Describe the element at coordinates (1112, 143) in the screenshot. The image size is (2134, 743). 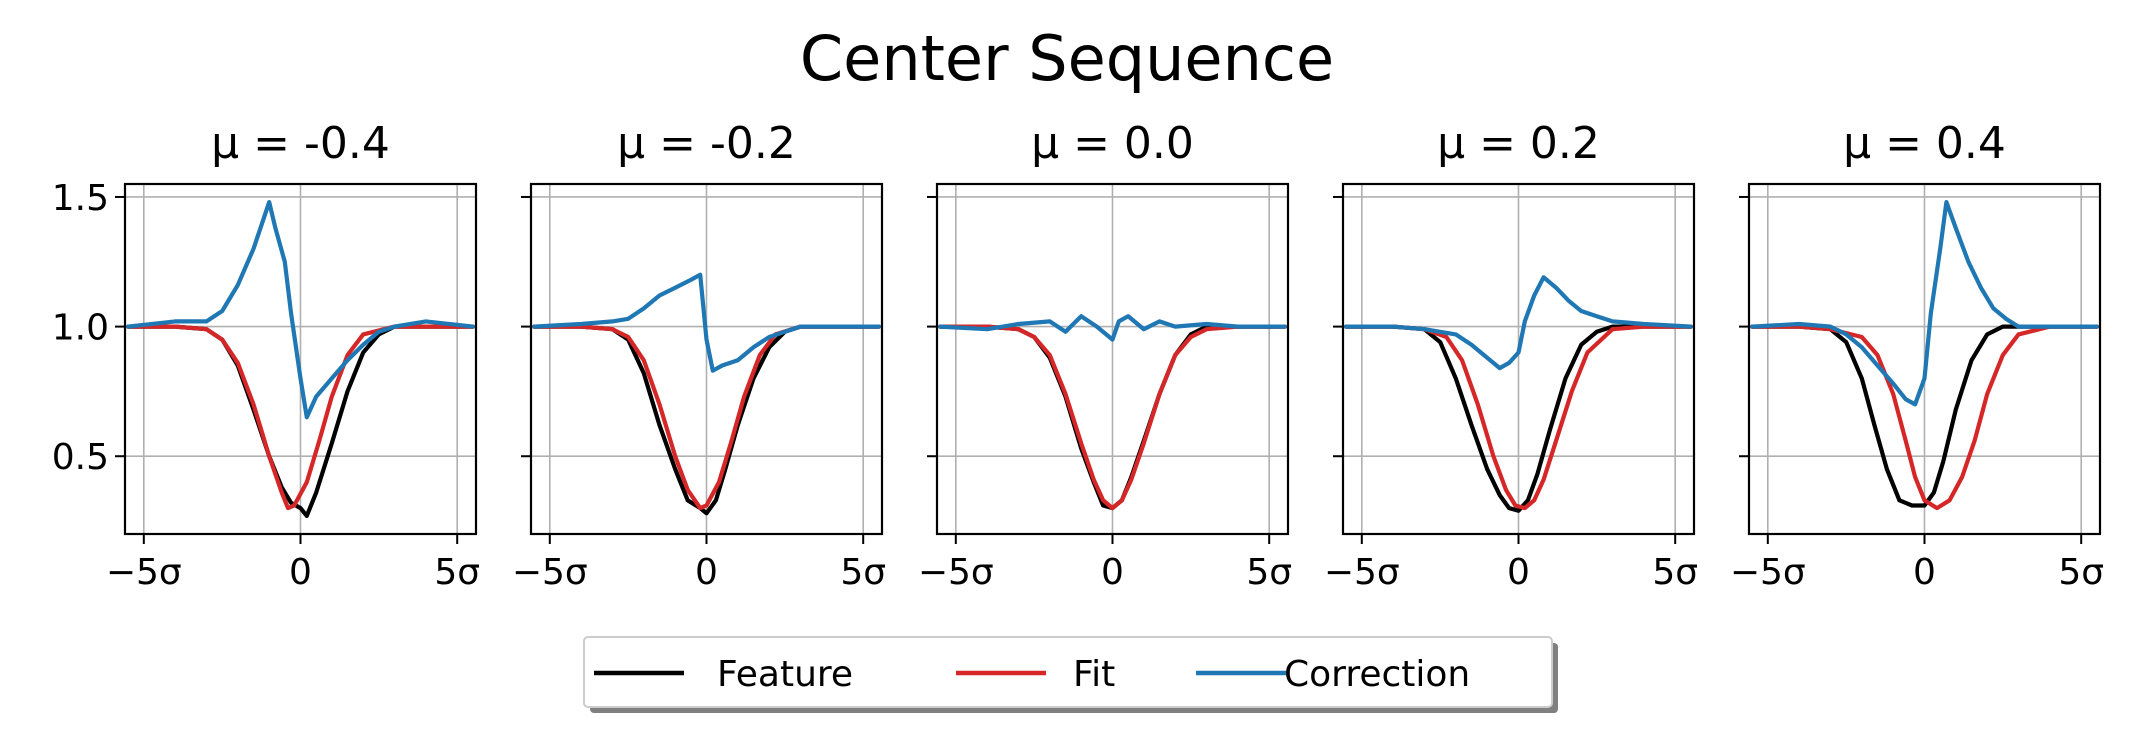
I see `panel-title: μ = 0.0` at that location.